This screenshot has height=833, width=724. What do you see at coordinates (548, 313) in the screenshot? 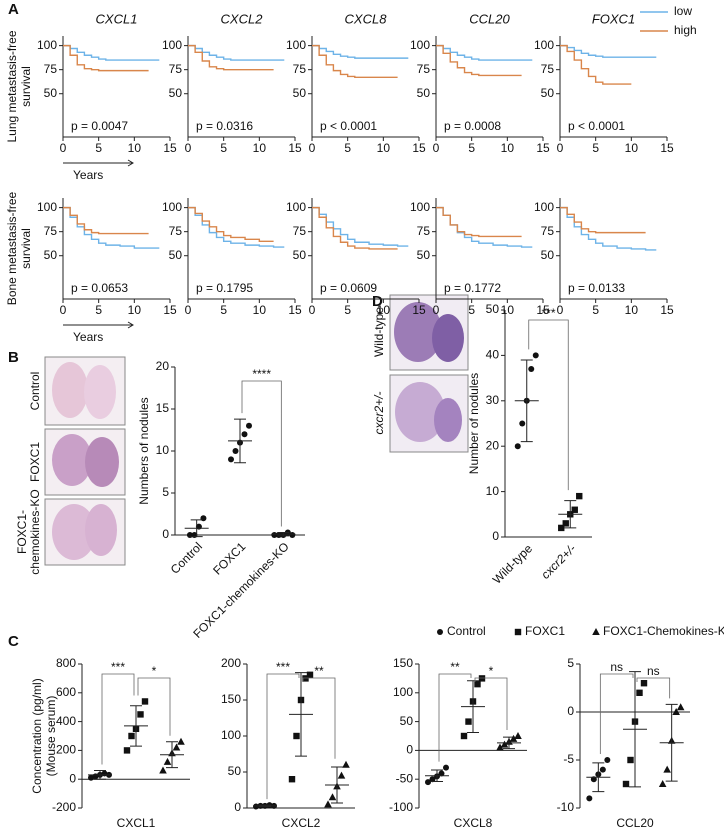
I see `significance-label: ***` at bounding box center [548, 313].